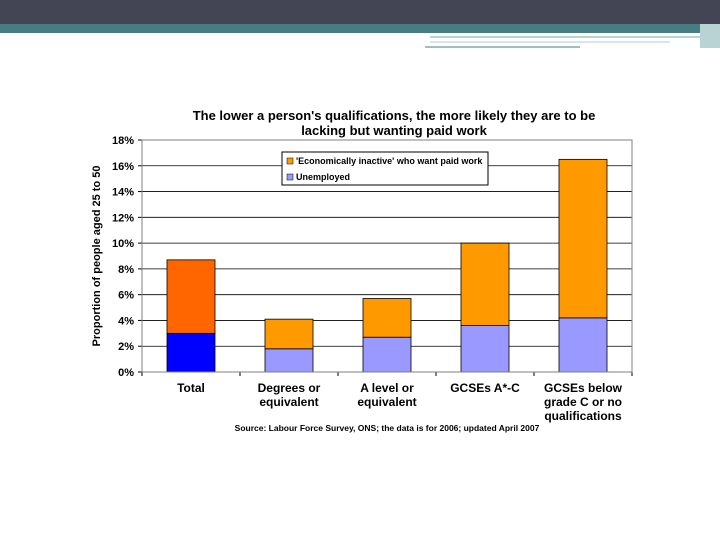 This screenshot has width=720, height=540. I want to click on y-tick-label: 4%, so click(126, 321).